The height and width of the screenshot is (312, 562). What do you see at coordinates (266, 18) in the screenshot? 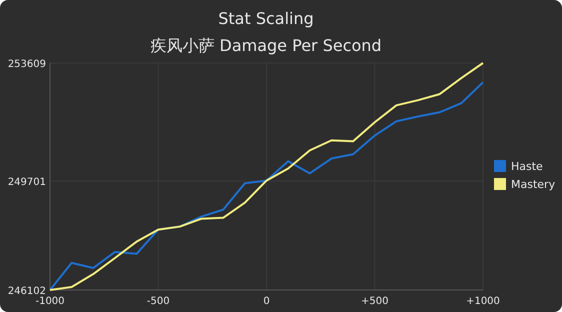
I see `chart-title: Stat Scaling` at bounding box center [266, 18].